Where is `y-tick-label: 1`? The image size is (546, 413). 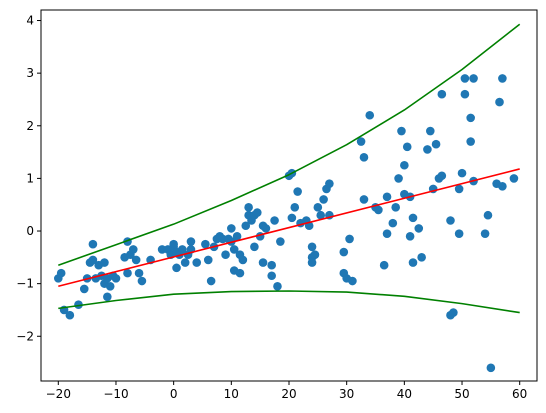 y-tick-label: 1 is located at coordinates (30, 178).